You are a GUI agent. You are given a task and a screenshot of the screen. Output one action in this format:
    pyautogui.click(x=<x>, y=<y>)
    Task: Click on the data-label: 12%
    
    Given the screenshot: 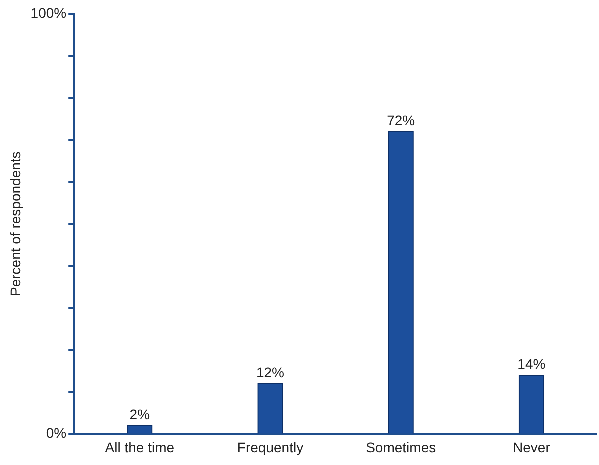 What is the action you would take?
    pyautogui.click(x=270, y=372)
    